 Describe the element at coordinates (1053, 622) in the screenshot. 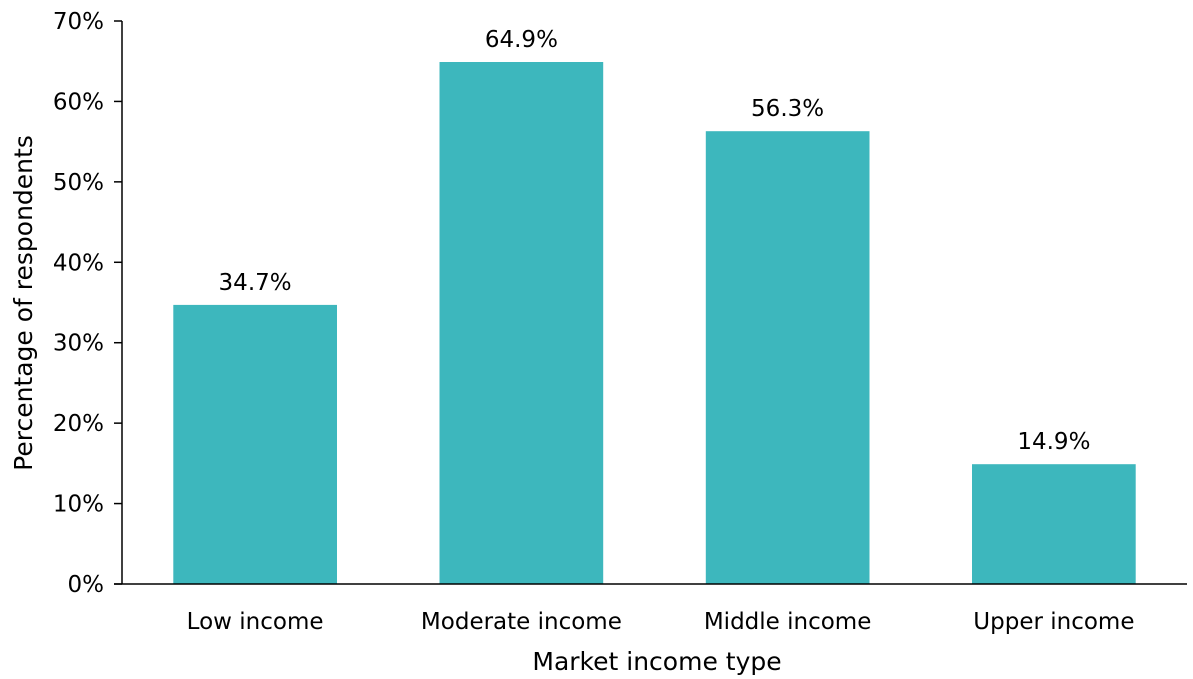

I see `category-label-3: Upper income` at that location.